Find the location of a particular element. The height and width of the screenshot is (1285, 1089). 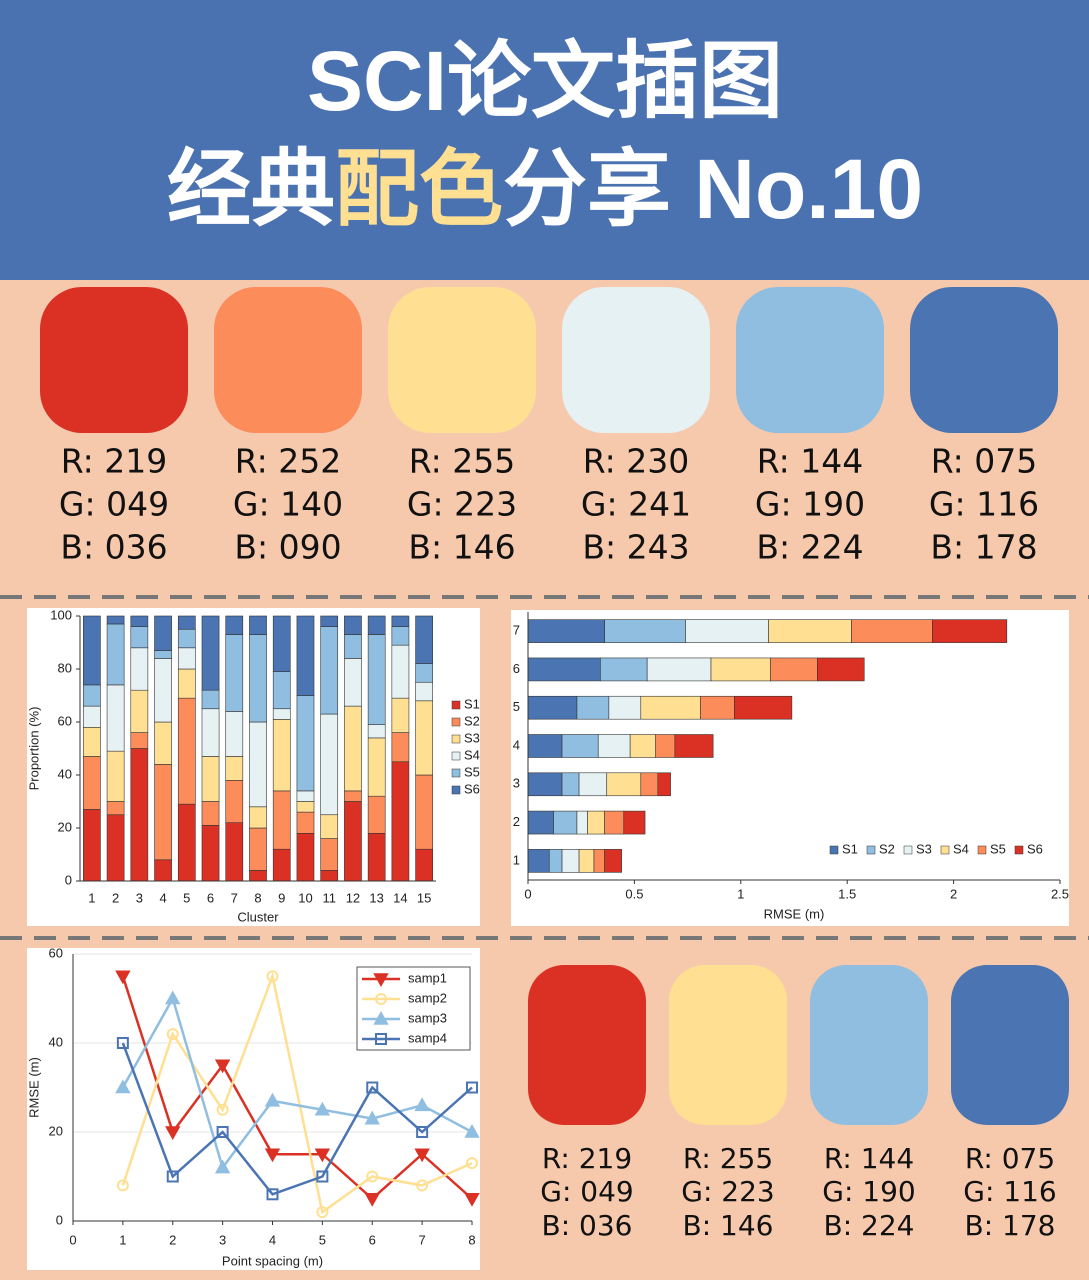

y-tick-label: 1 is located at coordinates (516, 859).